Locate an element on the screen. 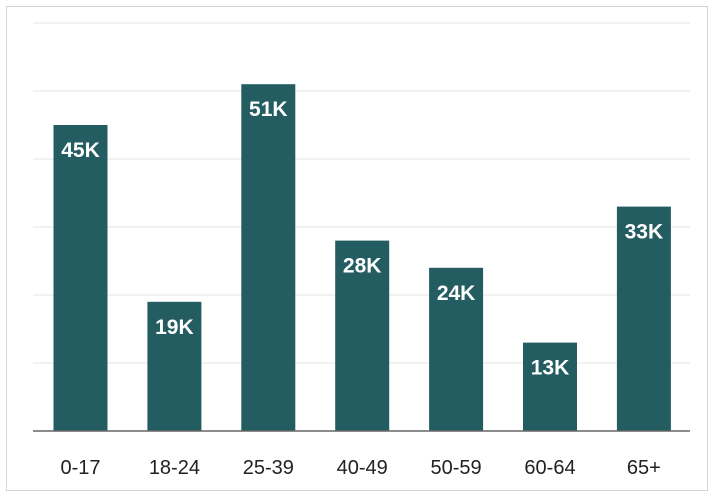 The image size is (716, 497). data-label: 28K is located at coordinates (362, 266).